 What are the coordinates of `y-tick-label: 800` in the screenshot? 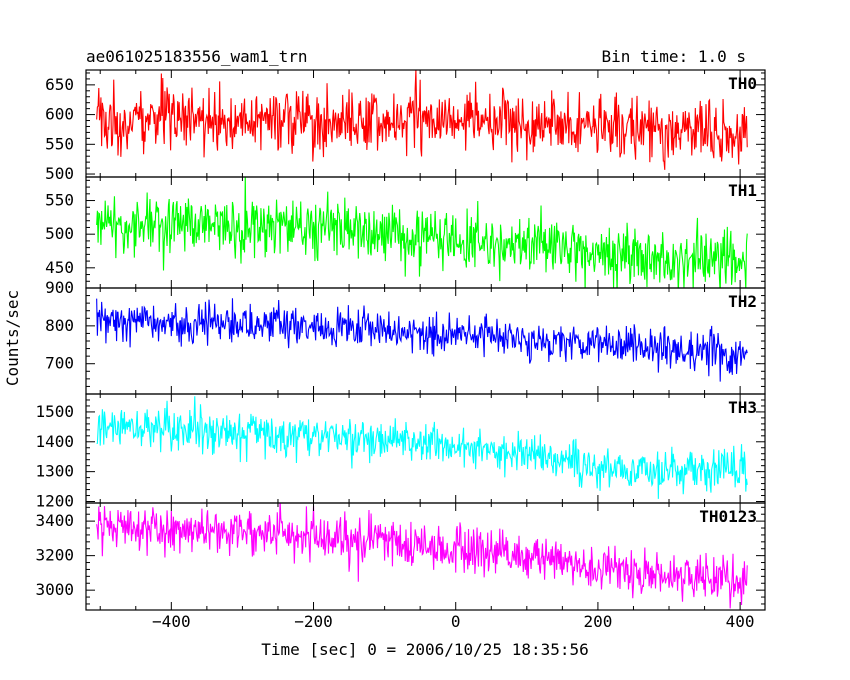 It's located at (59, 325).